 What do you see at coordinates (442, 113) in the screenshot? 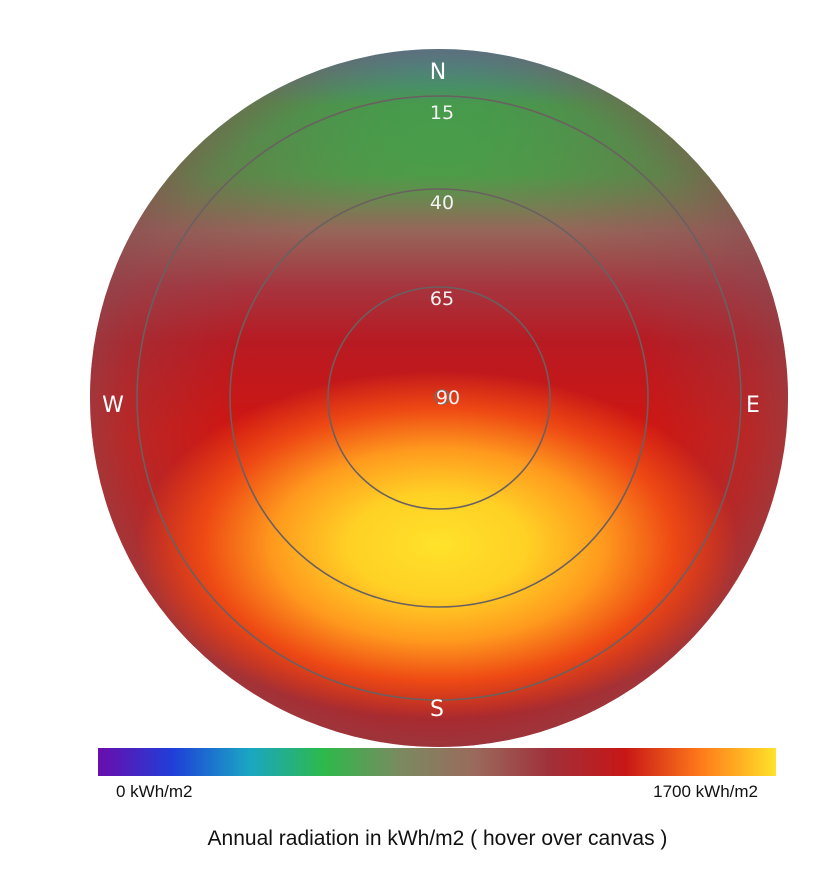
I see `ring-label-15: 15` at bounding box center [442, 113].